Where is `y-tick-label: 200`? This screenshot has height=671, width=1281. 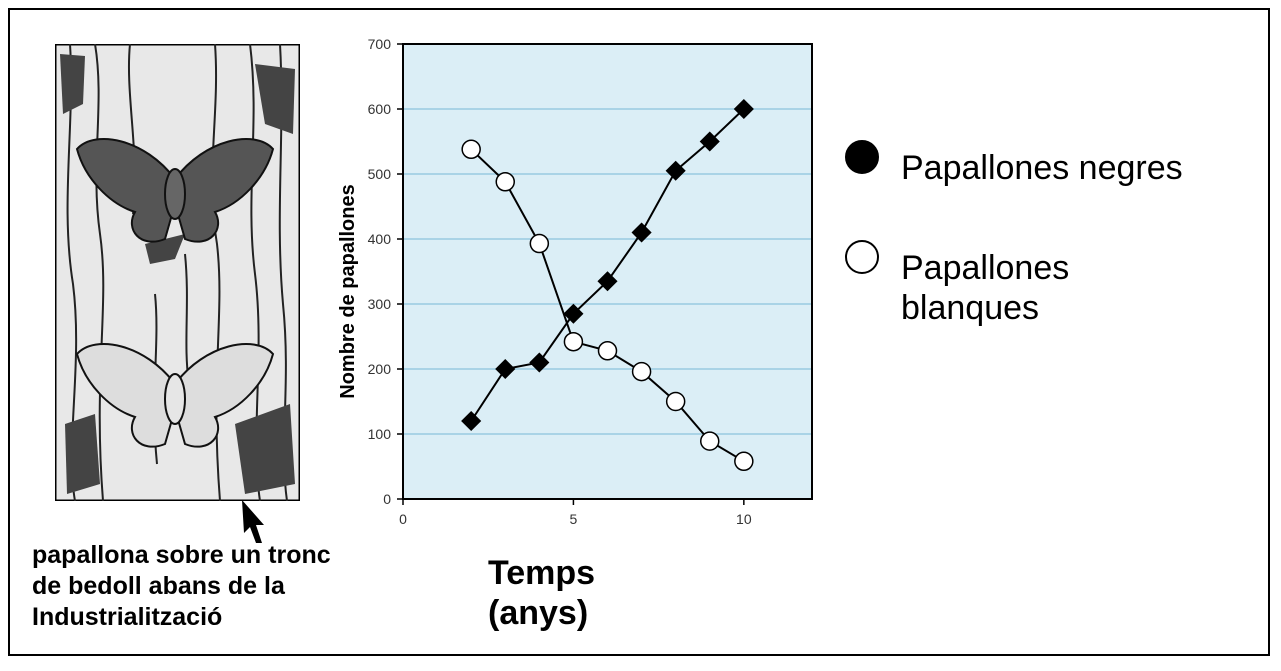
y-tick-label: 200 is located at coordinates (380, 369).